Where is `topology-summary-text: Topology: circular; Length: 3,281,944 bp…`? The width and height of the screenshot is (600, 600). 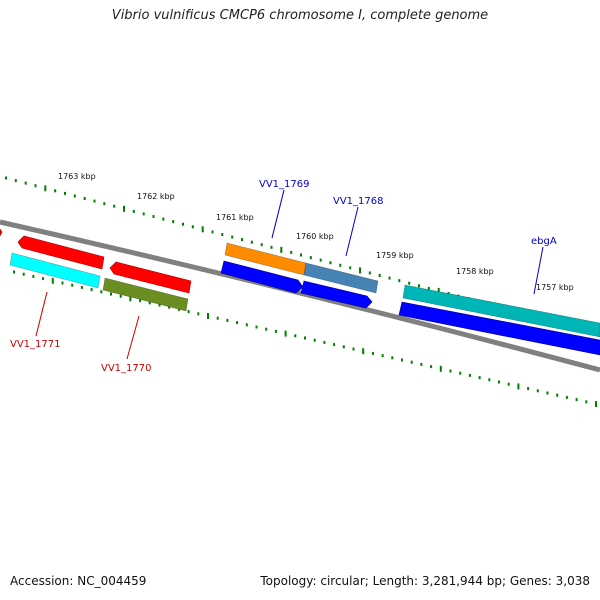 topology-summary-text: Topology: circular; Length: 3,281,944 bp… is located at coordinates (425, 581).